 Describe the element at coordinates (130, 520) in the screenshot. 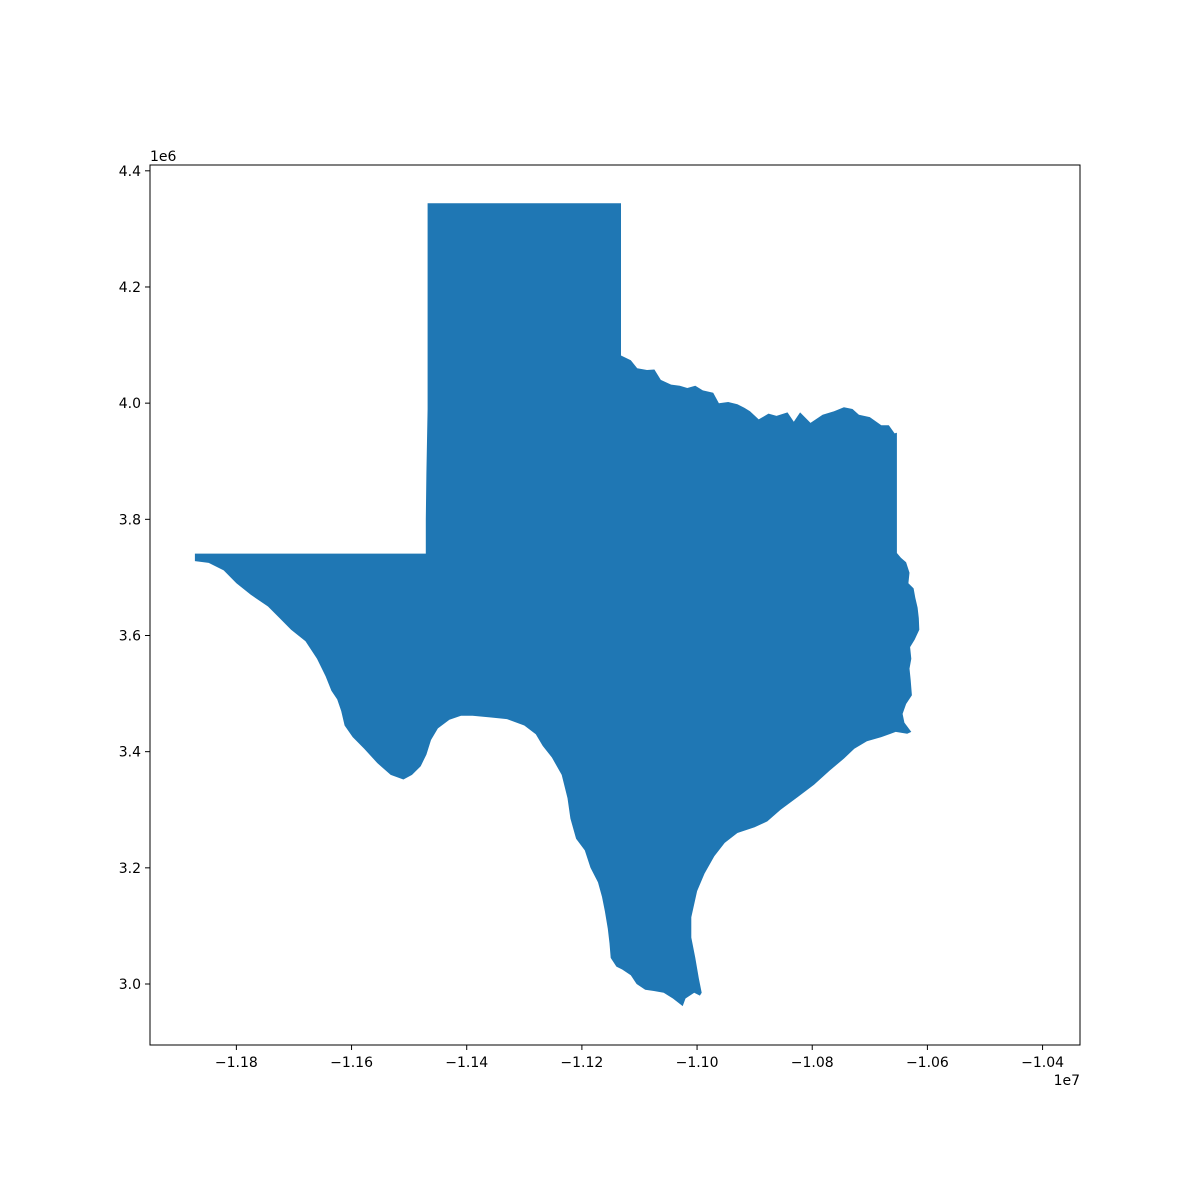

I see `y-tick-label: 3.8` at that location.